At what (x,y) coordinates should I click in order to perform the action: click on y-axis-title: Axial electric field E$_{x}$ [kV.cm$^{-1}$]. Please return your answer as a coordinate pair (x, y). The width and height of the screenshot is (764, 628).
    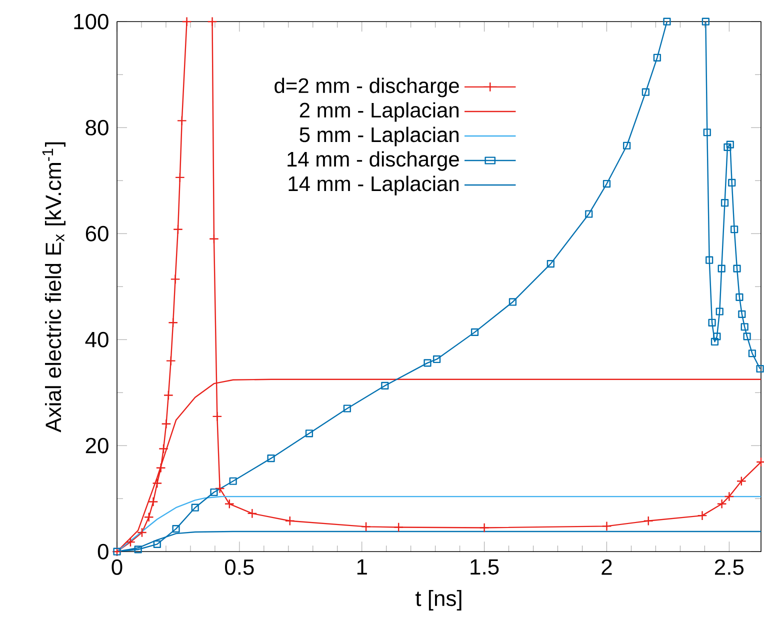
    Looking at the image, I should click on (54, 287).